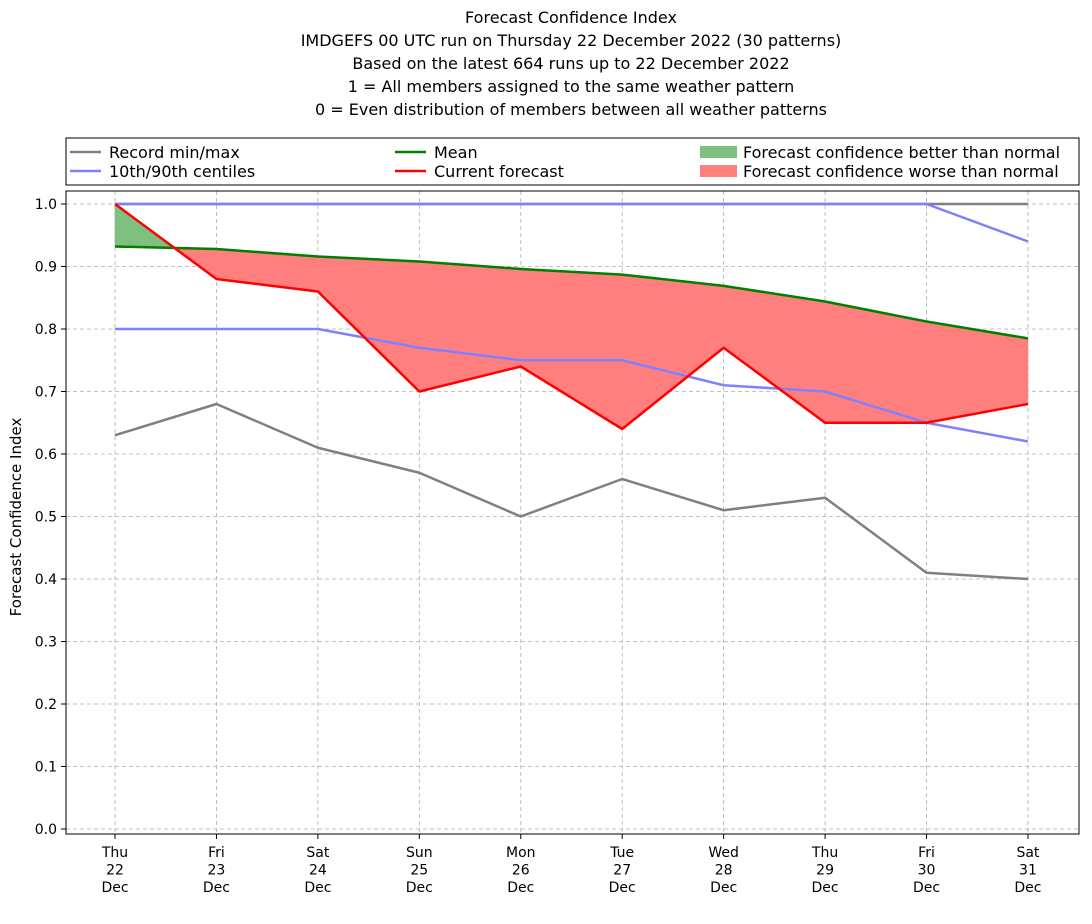  I want to click on x-tick-label: 24, so click(318, 871).